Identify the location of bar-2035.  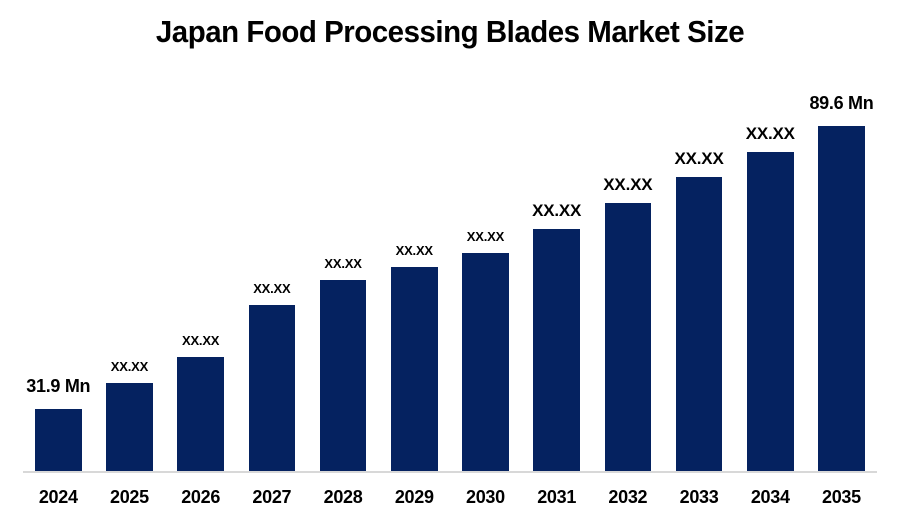
(841, 298).